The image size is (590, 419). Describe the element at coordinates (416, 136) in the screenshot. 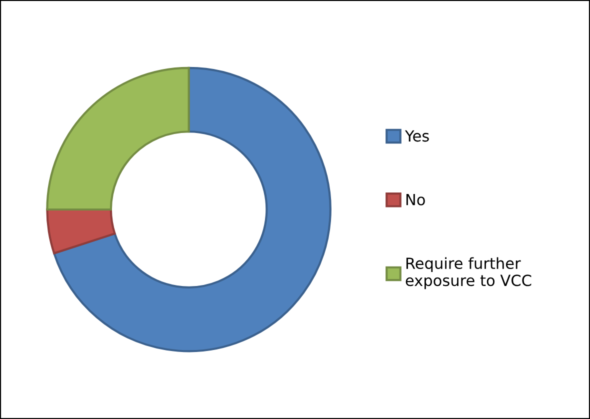

I see `legend-label: Yes` at that location.